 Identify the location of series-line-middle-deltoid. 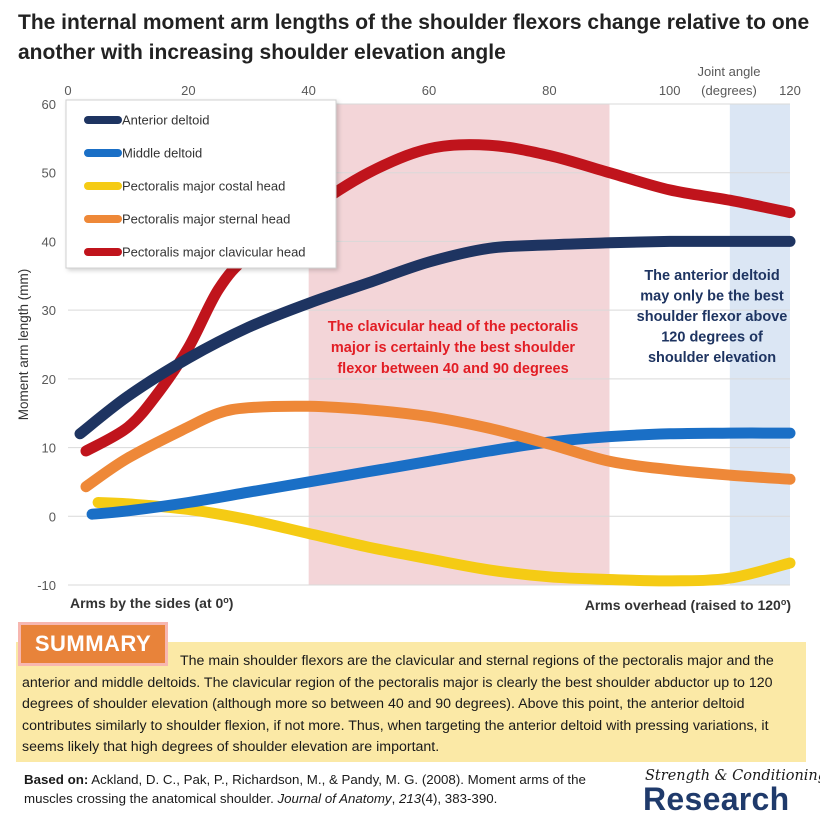
(441, 473).